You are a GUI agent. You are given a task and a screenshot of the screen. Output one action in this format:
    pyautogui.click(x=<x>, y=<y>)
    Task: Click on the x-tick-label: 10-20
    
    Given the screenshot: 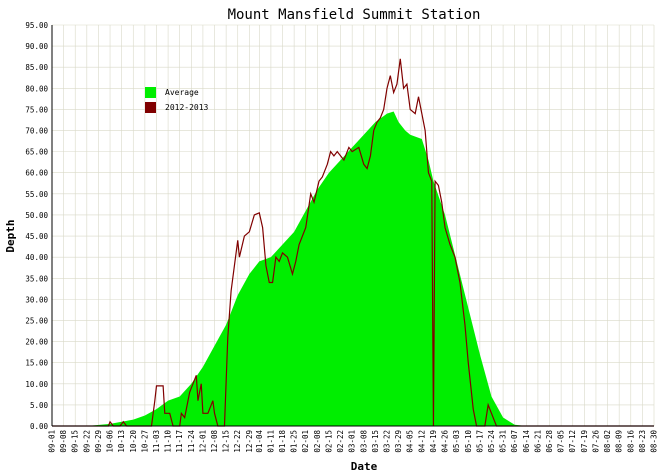 What is the action you would take?
    pyautogui.click(x=133, y=441)
    